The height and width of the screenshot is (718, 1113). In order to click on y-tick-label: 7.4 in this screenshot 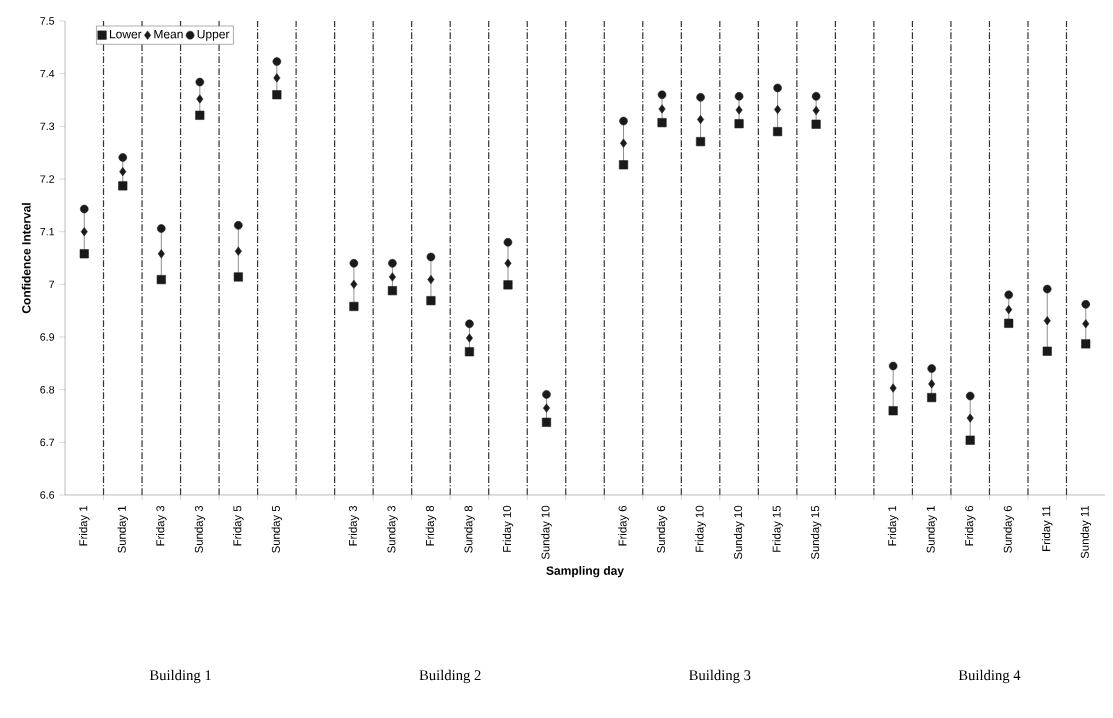, I will do `click(47, 74)`.